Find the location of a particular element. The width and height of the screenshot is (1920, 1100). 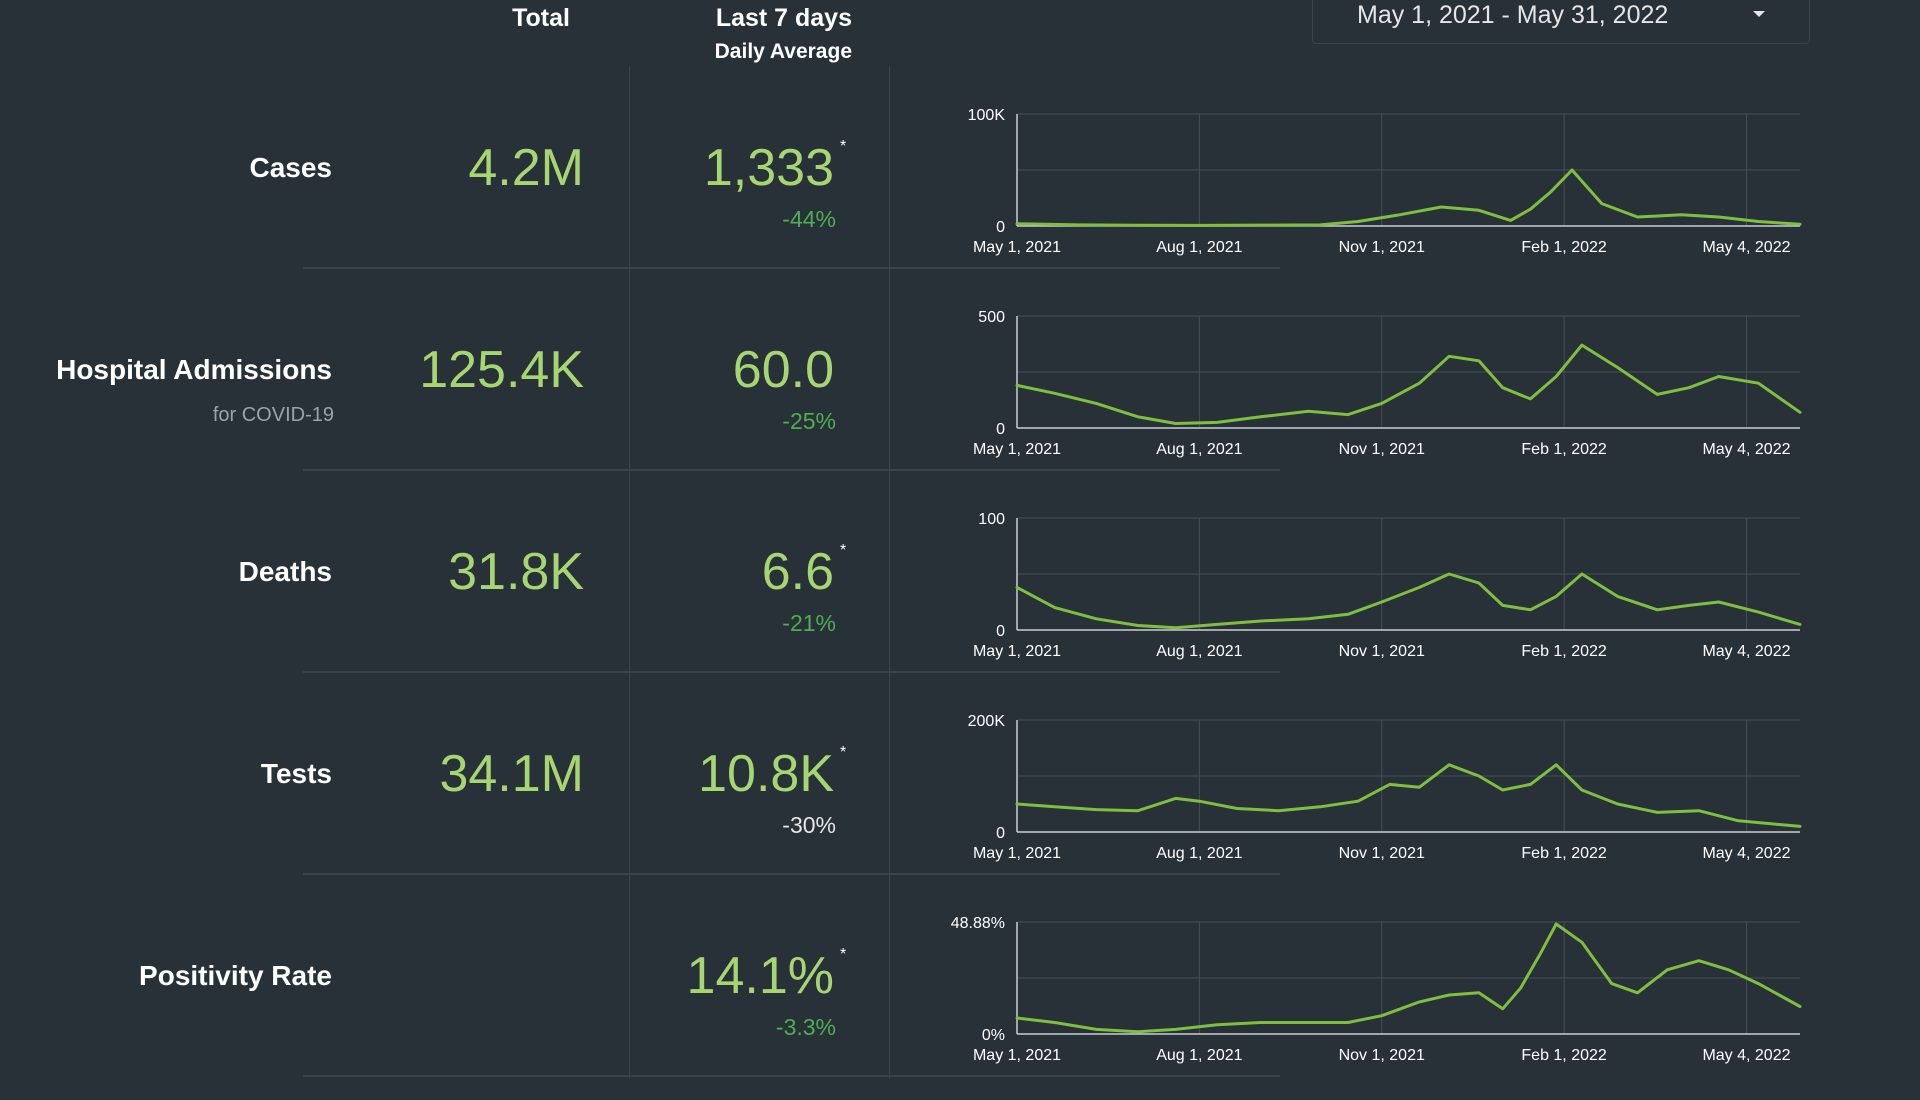

metric-total: 34.1M is located at coordinates (511, 774).